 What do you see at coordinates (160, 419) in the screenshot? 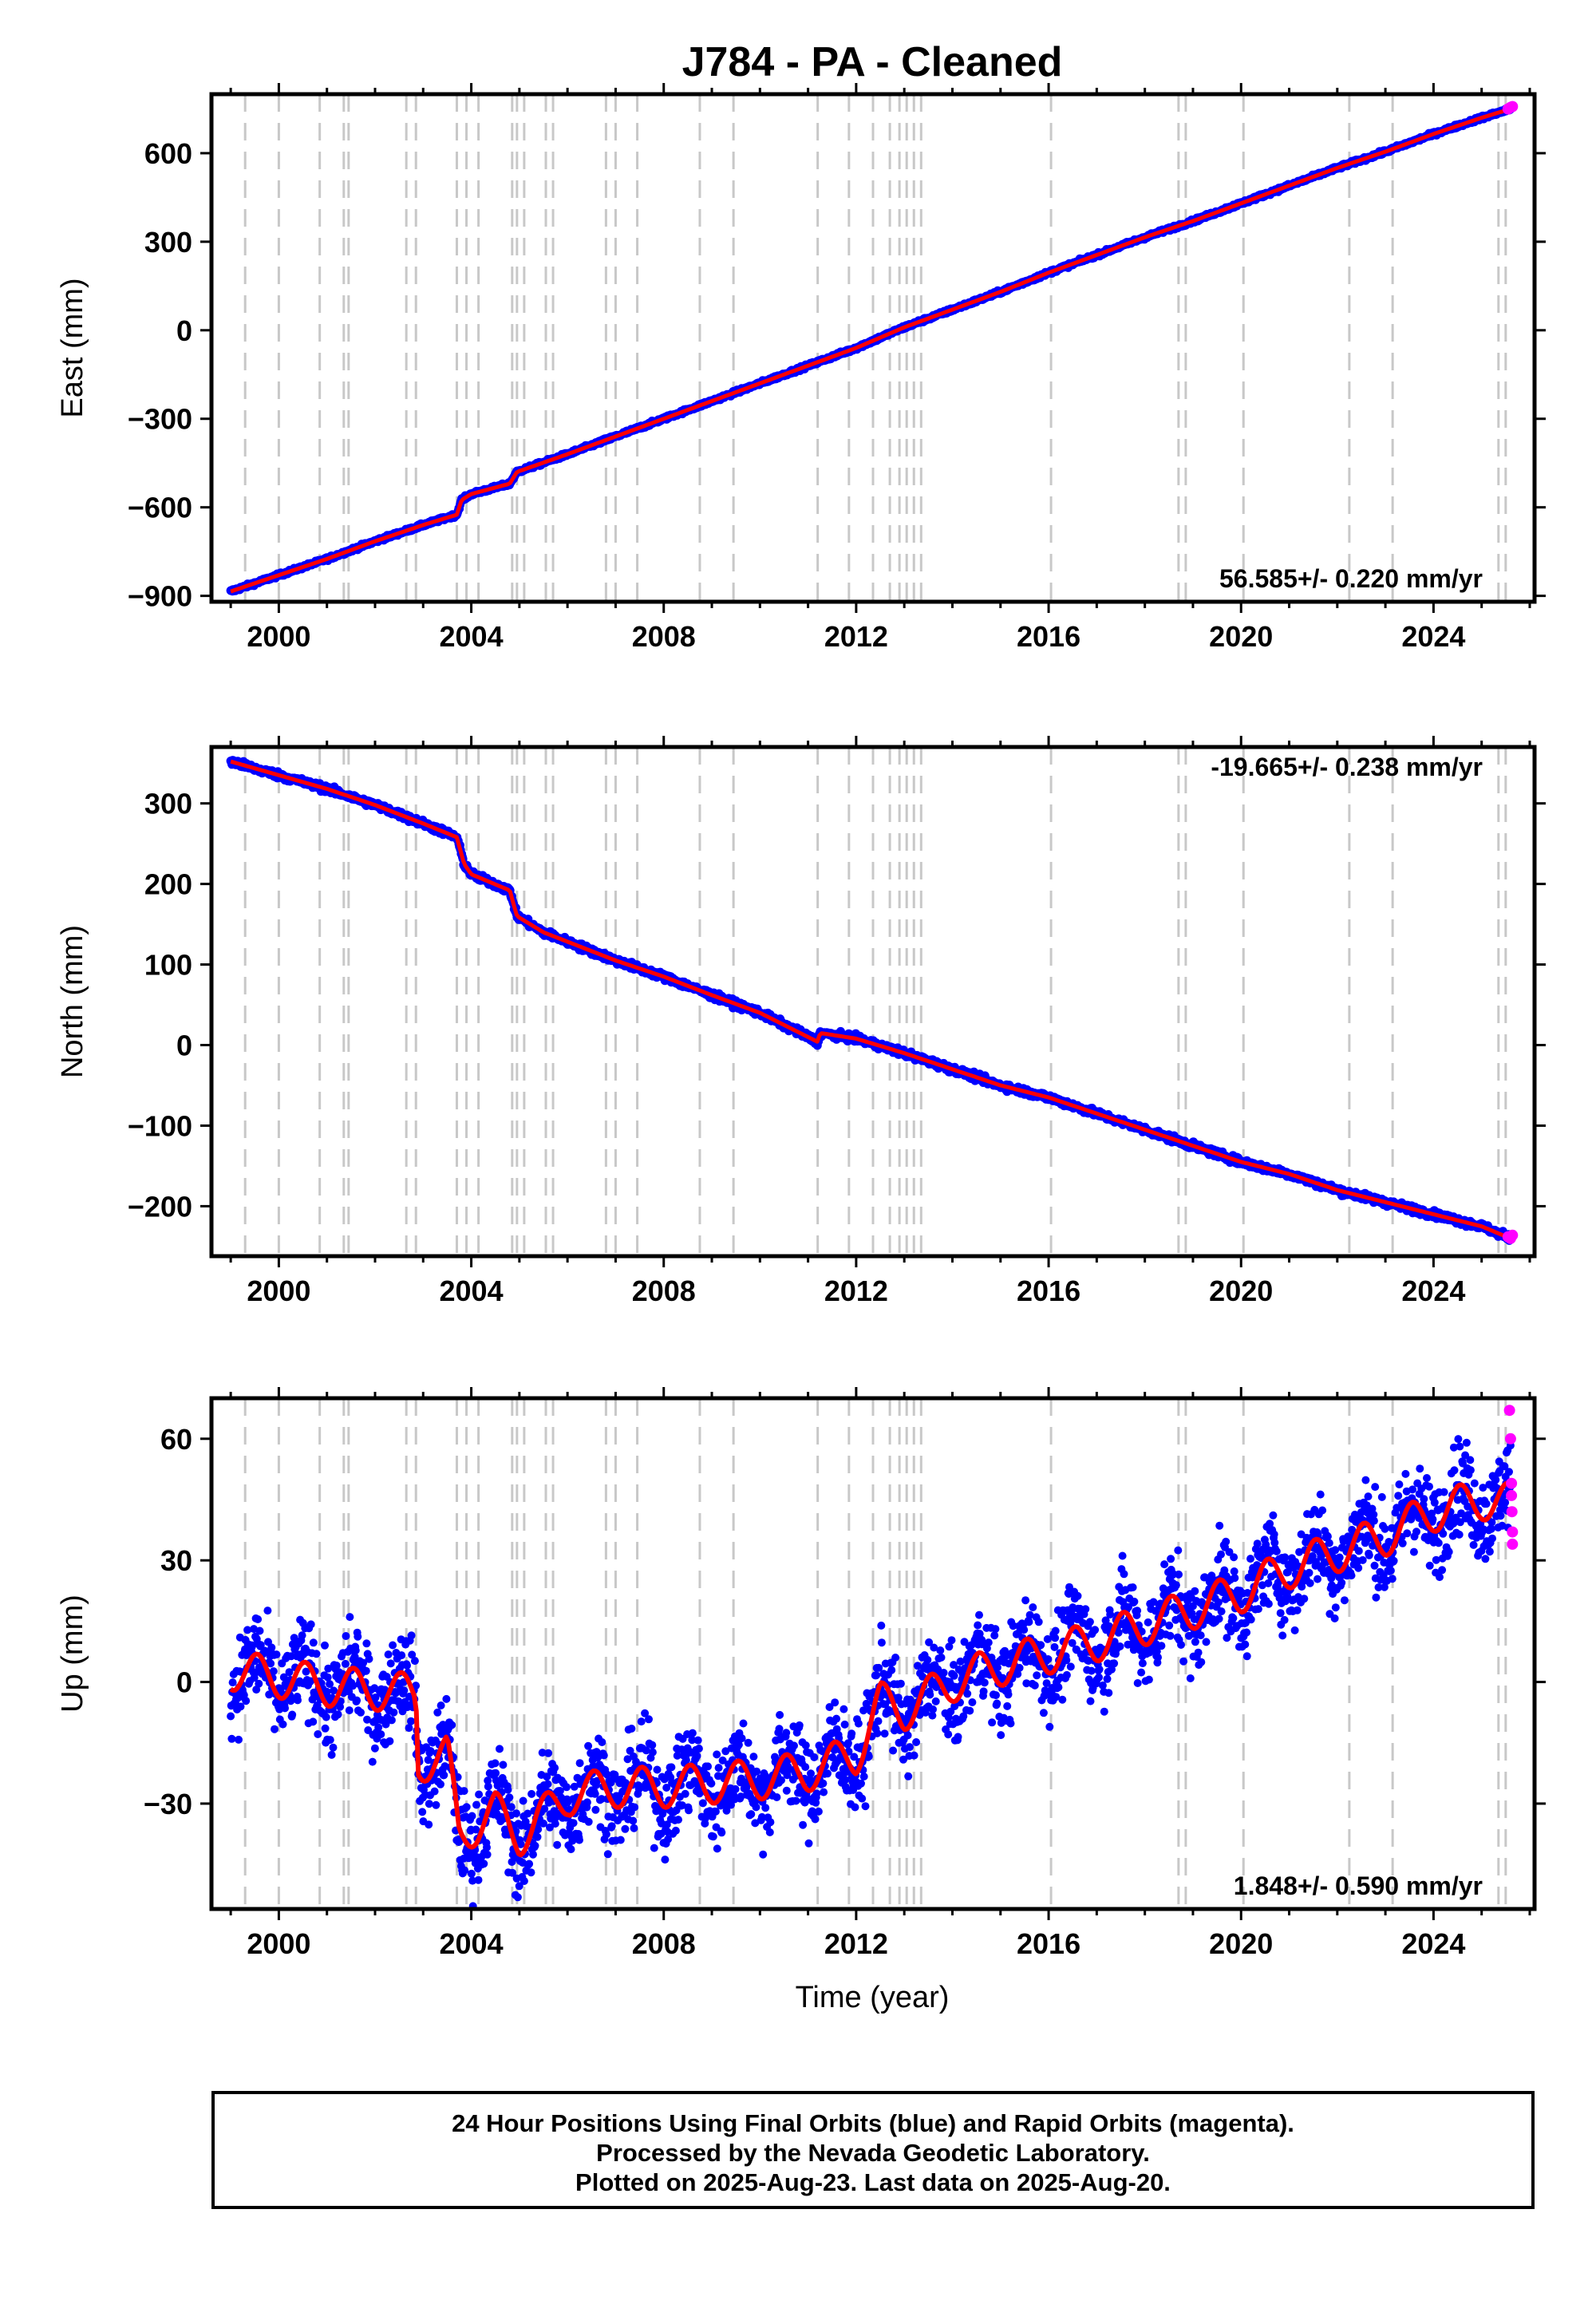
I see `east-y-tick-label: −300` at bounding box center [160, 419].